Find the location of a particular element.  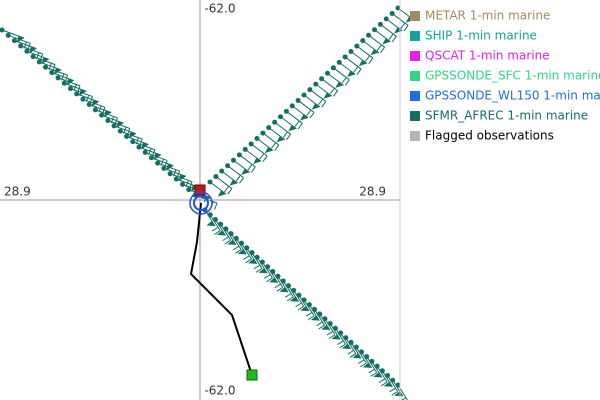

track-start is located at coordinates (200, 190).